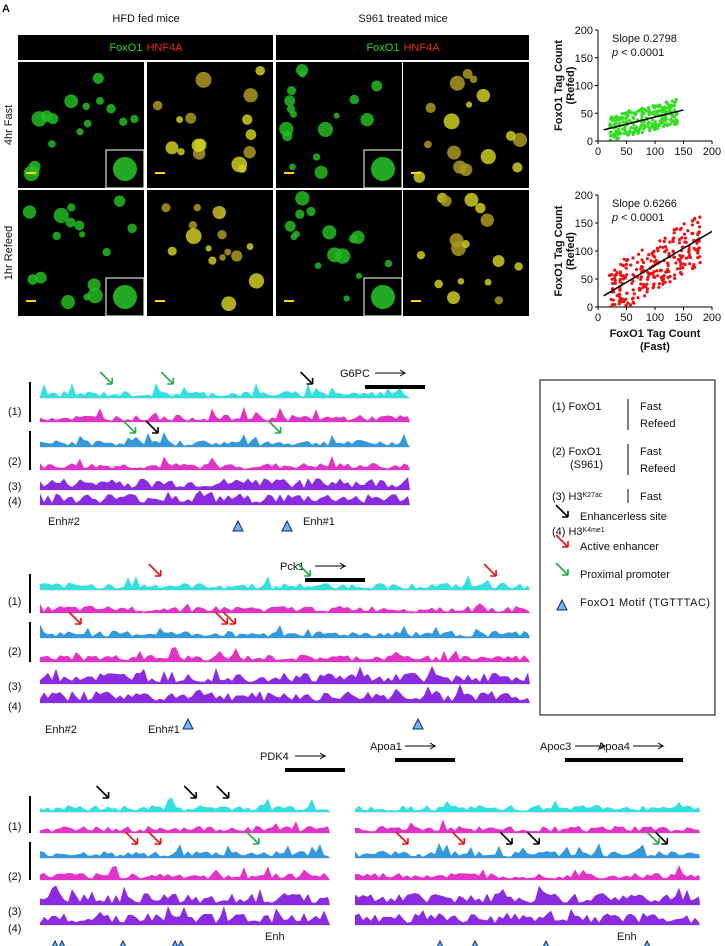 This screenshot has height=946, width=725. I want to click on cloud, so click(643, 119).